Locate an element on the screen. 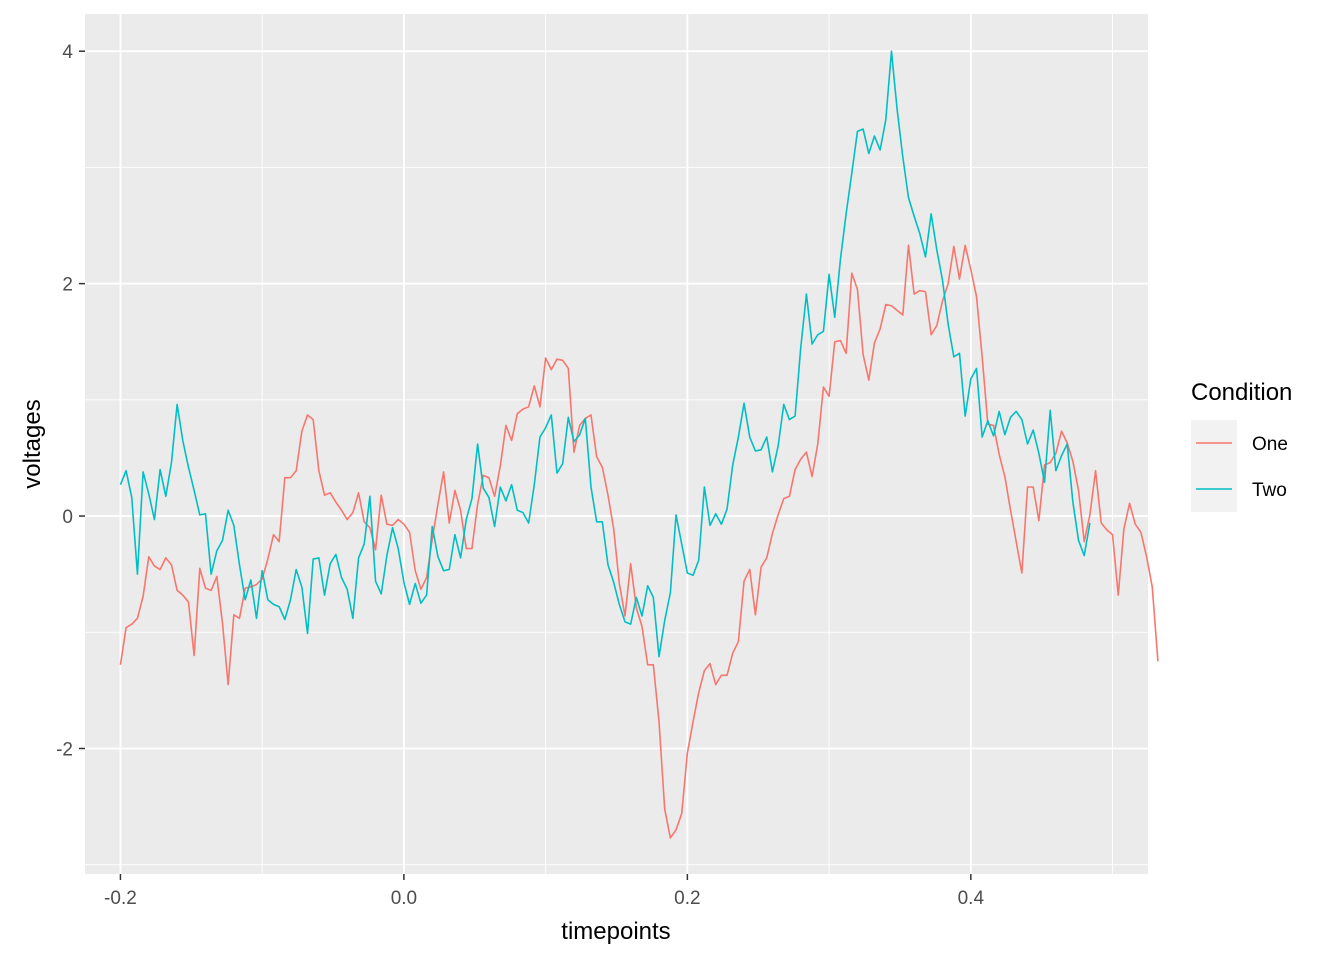 Image resolution: width=1344 pixels, height=960 pixels. x-tick-label: -0.2 is located at coordinates (120, 898).